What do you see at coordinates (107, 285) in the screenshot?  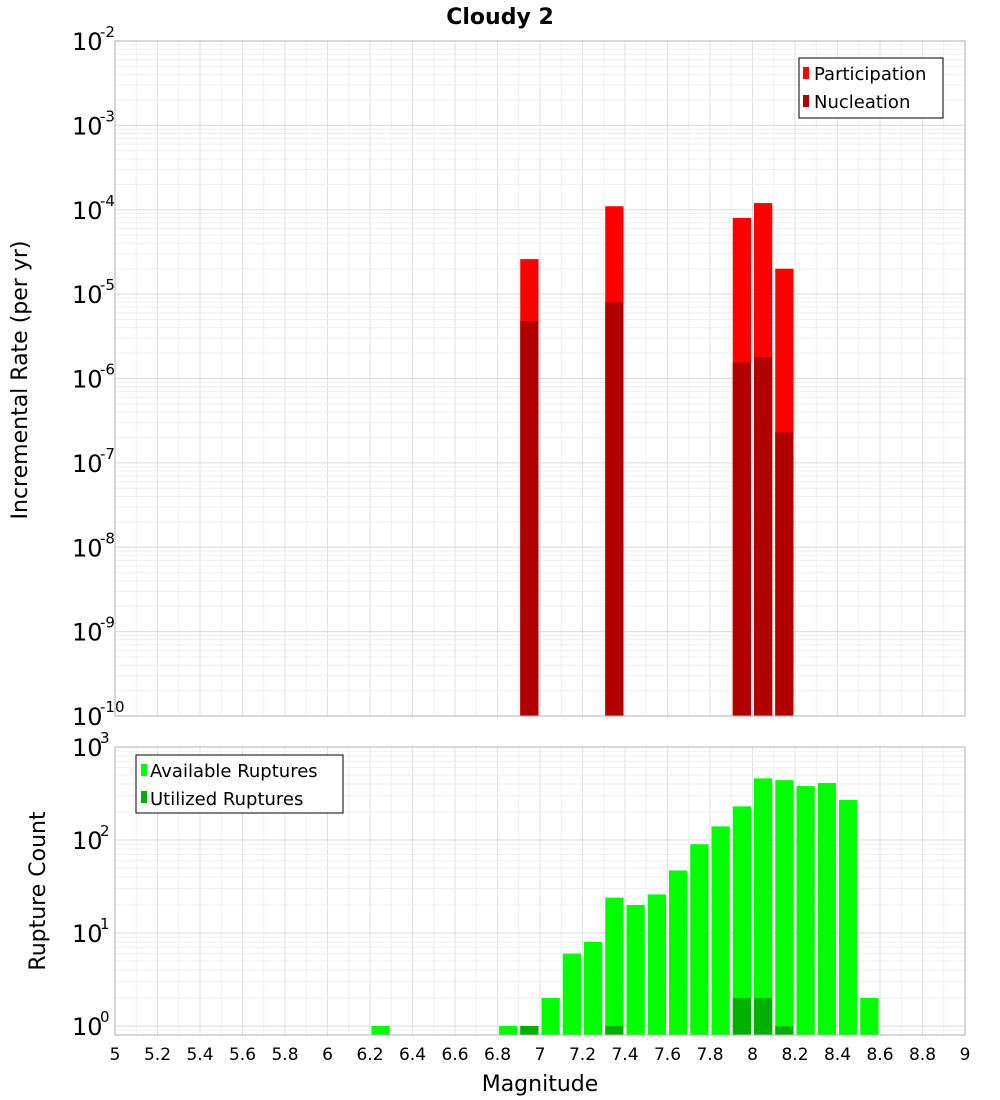 I see `y-tick-exponent: -5` at bounding box center [107, 285].